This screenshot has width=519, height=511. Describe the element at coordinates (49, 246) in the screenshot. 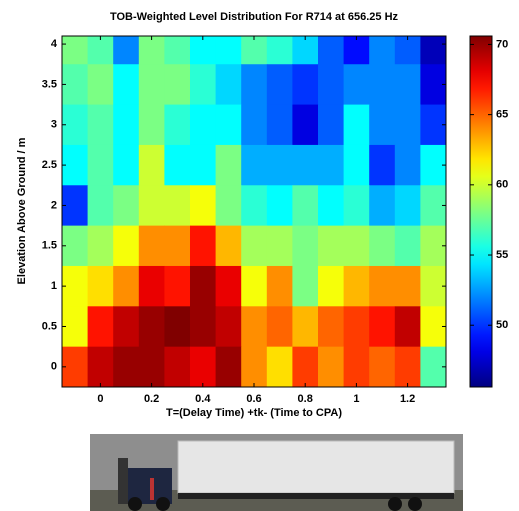

I see `y-tick-label: 1.5` at that location.